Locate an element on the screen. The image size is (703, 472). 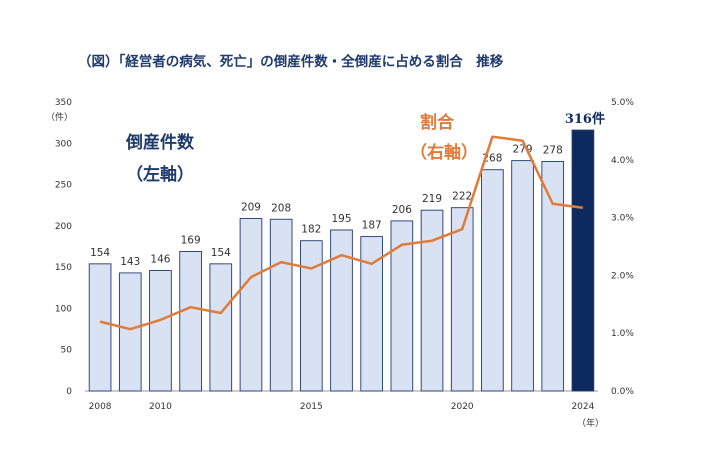
bar-2024 is located at coordinates (583, 260).